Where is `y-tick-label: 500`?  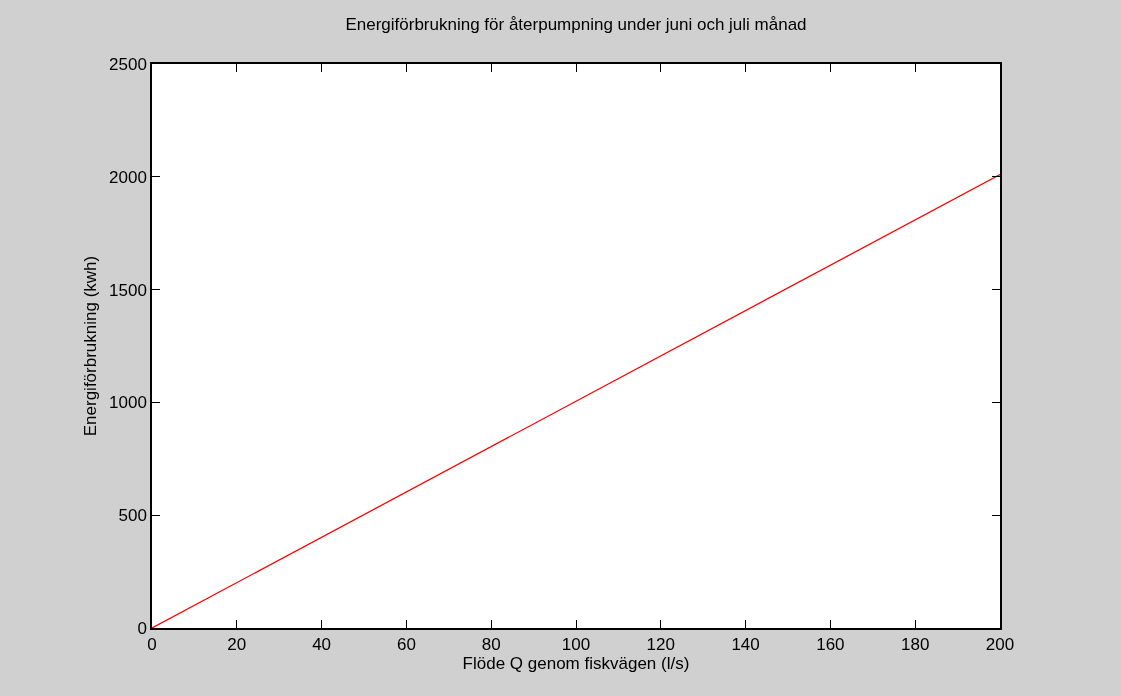
y-tick-label: 500 is located at coordinates (132, 516).